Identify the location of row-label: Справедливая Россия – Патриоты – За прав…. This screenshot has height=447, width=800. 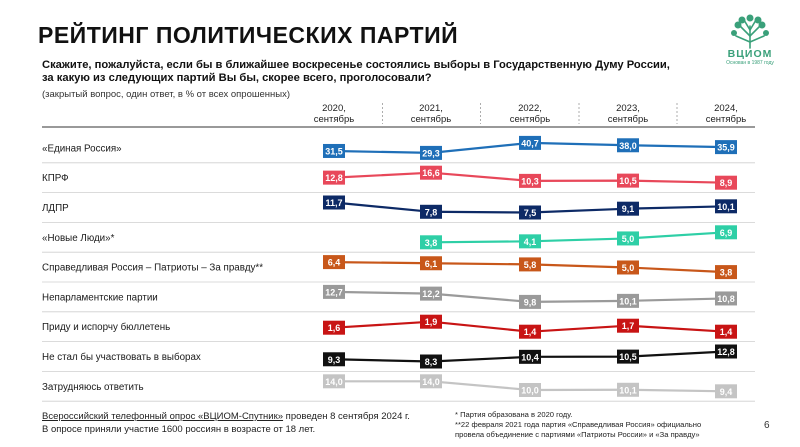
(152, 268).